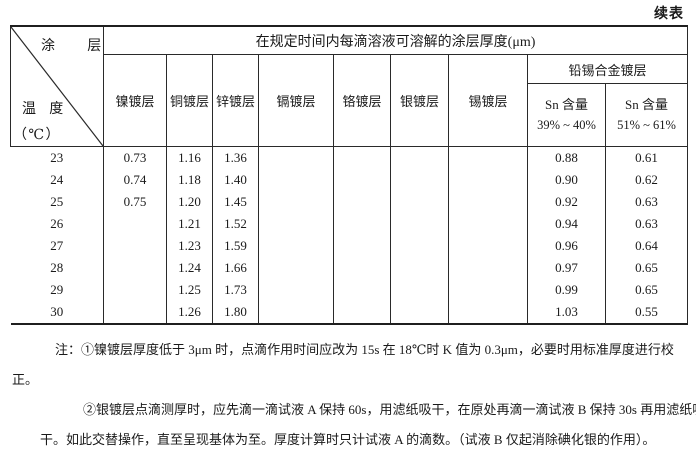  I want to click on diagonal-line, so click(57, 86).